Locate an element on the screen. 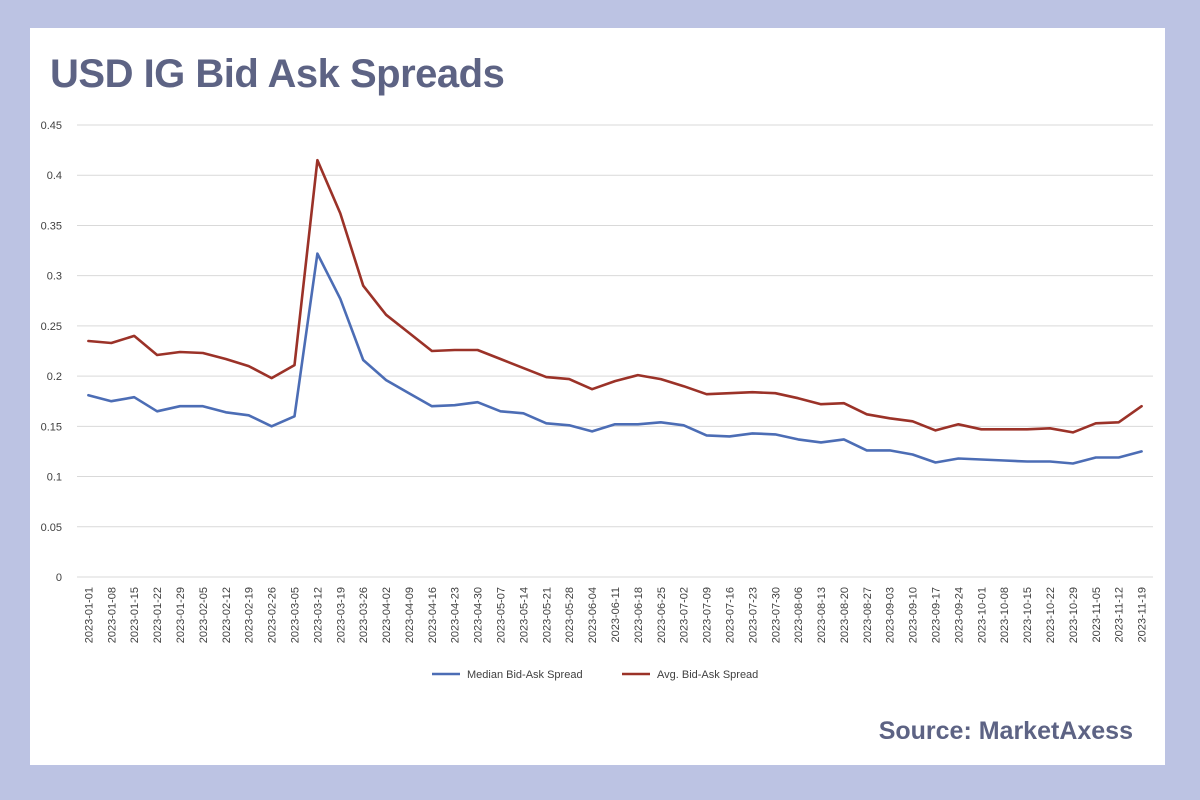 This screenshot has height=800, width=1200. x-tick-label: 2023-09-03 is located at coordinates (891, 615).